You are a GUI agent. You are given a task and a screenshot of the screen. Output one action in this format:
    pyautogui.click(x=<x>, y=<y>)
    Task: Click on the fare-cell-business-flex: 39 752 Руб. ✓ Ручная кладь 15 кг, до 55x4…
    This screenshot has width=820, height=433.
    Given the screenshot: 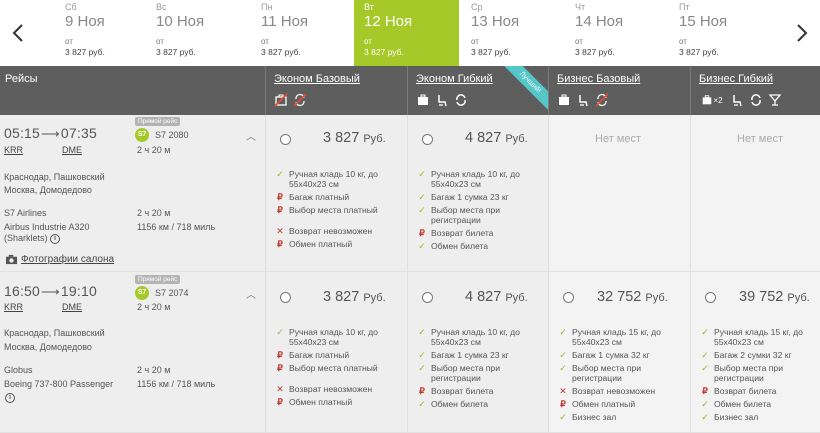 What is the action you would take?
    pyautogui.click(x=755, y=352)
    